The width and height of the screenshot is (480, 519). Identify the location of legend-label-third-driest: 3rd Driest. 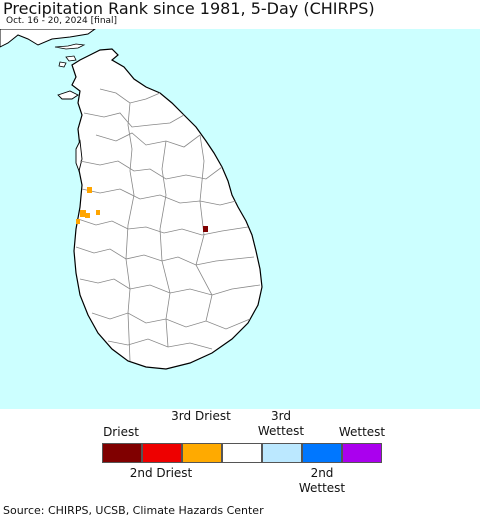
(201, 416).